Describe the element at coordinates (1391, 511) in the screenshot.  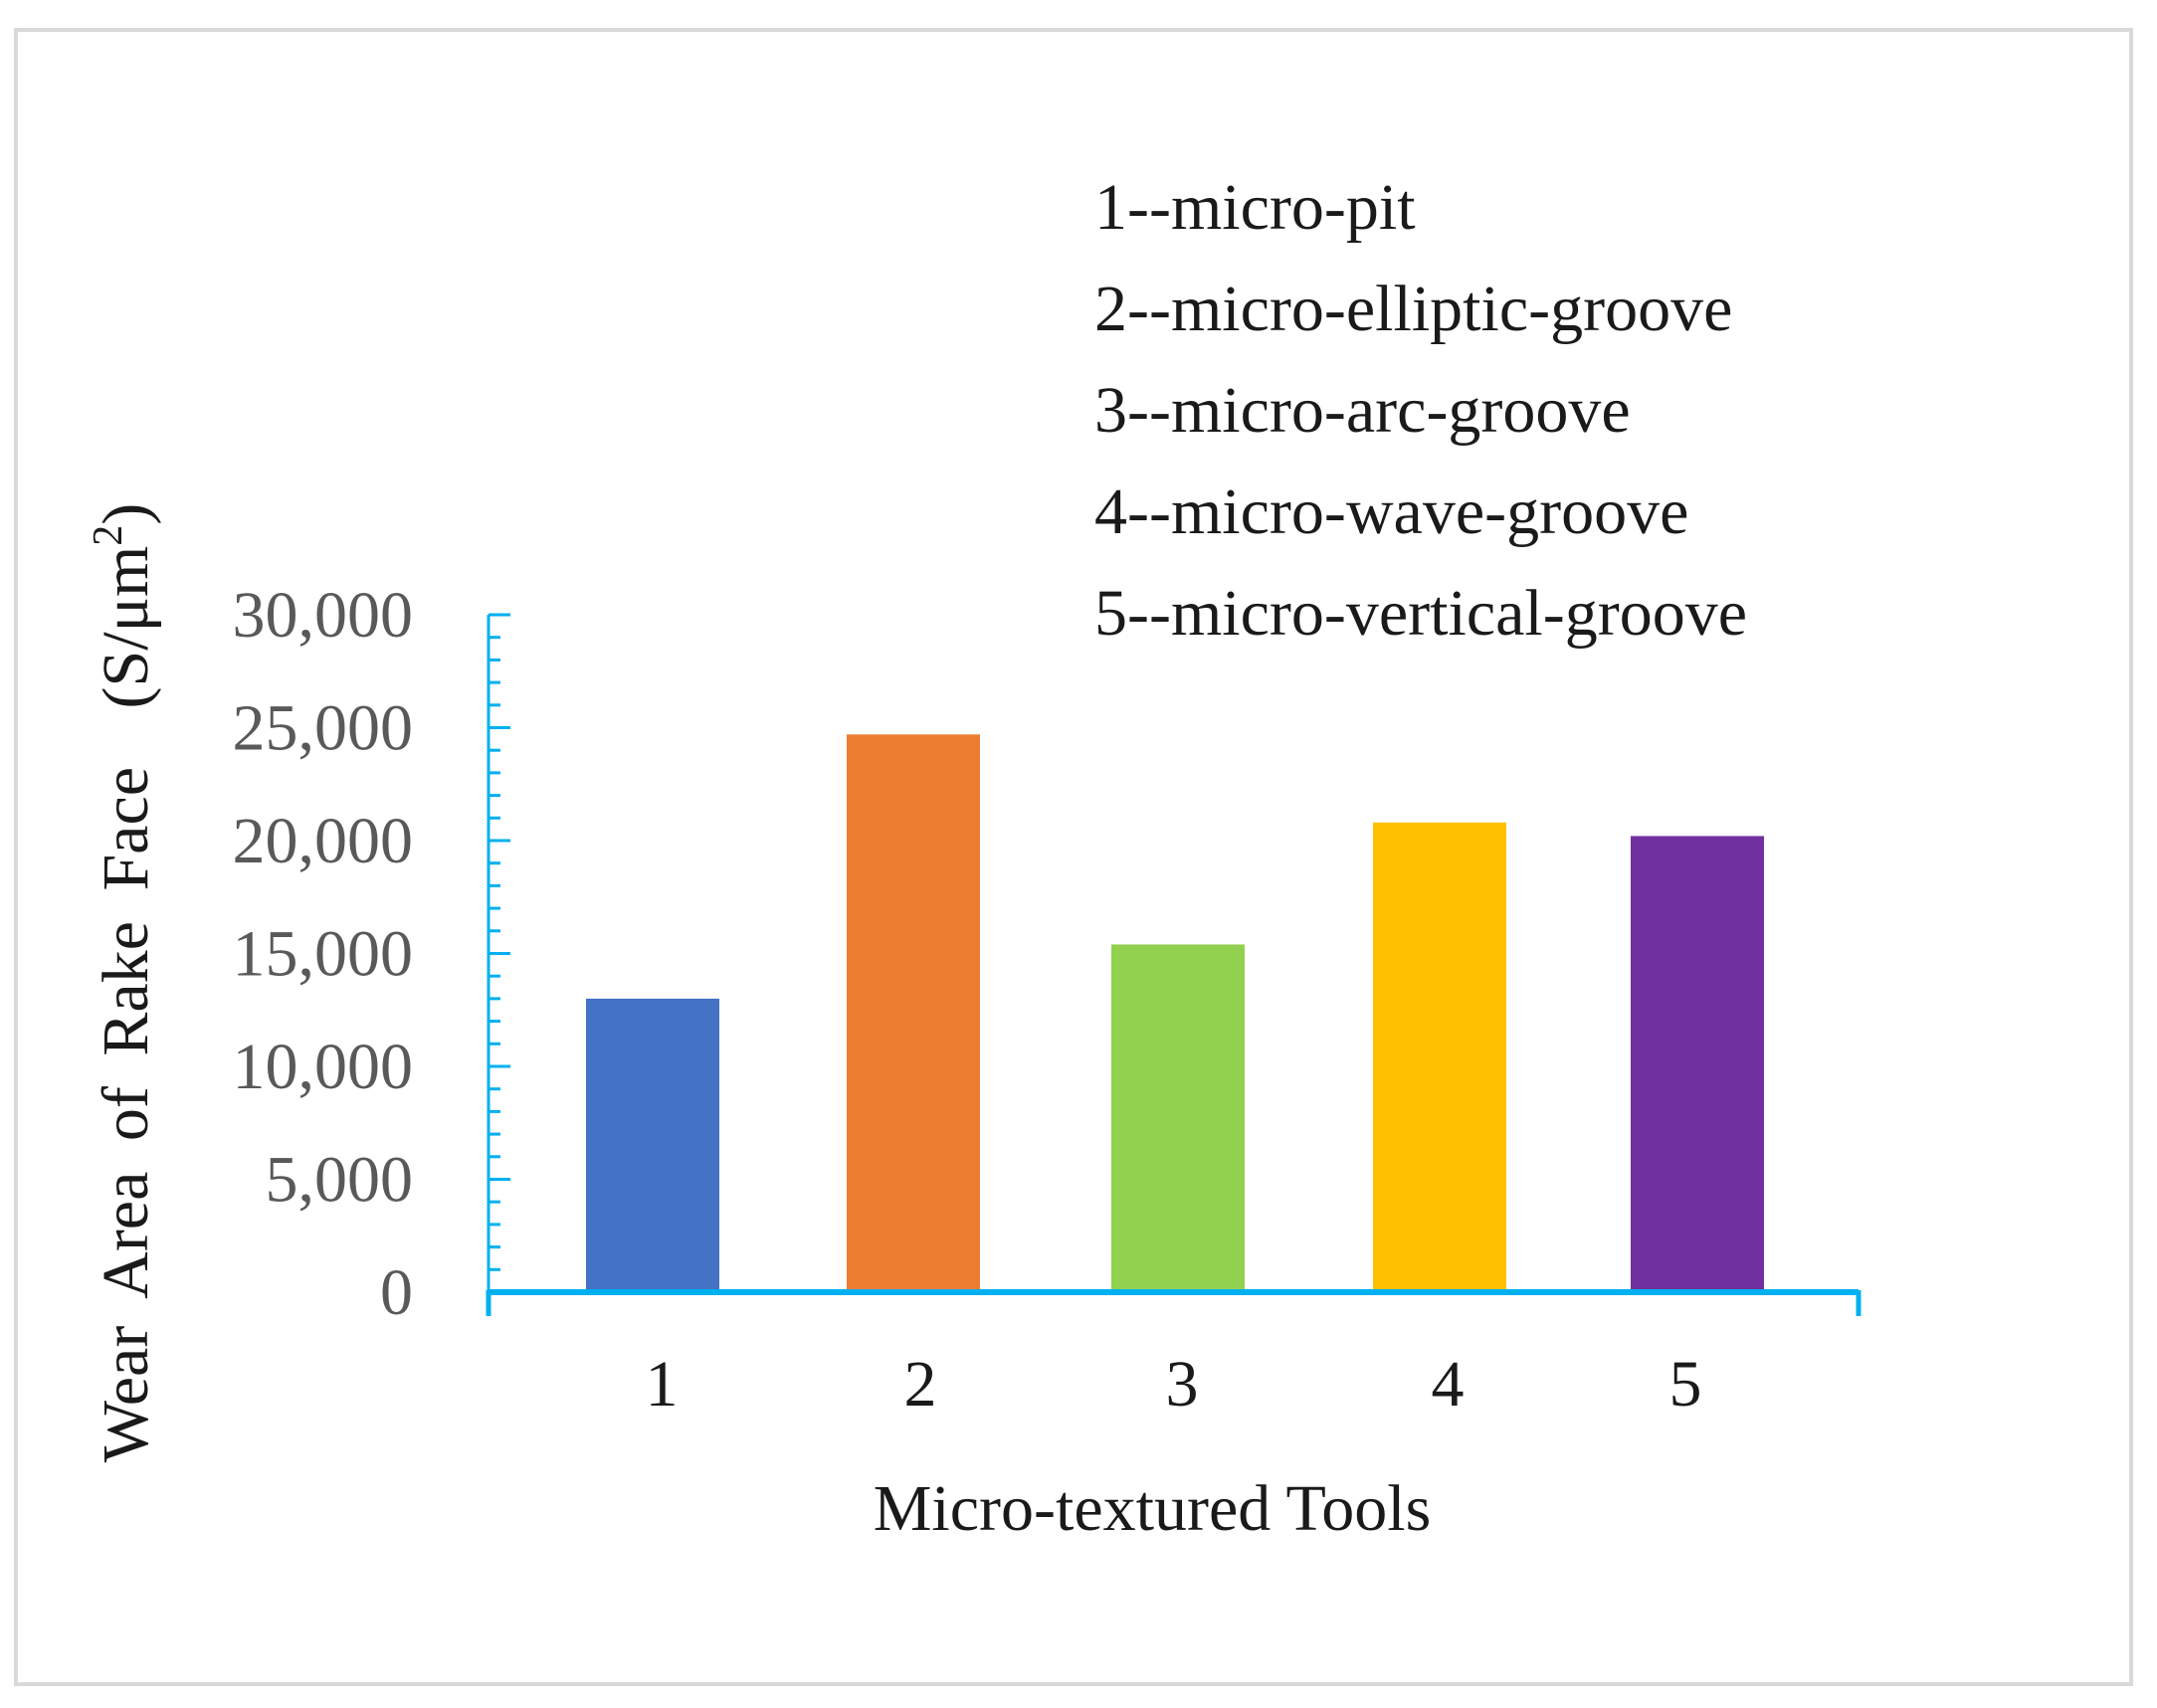
I see `legend-entry-4: 4--micro-wave-groove` at that location.